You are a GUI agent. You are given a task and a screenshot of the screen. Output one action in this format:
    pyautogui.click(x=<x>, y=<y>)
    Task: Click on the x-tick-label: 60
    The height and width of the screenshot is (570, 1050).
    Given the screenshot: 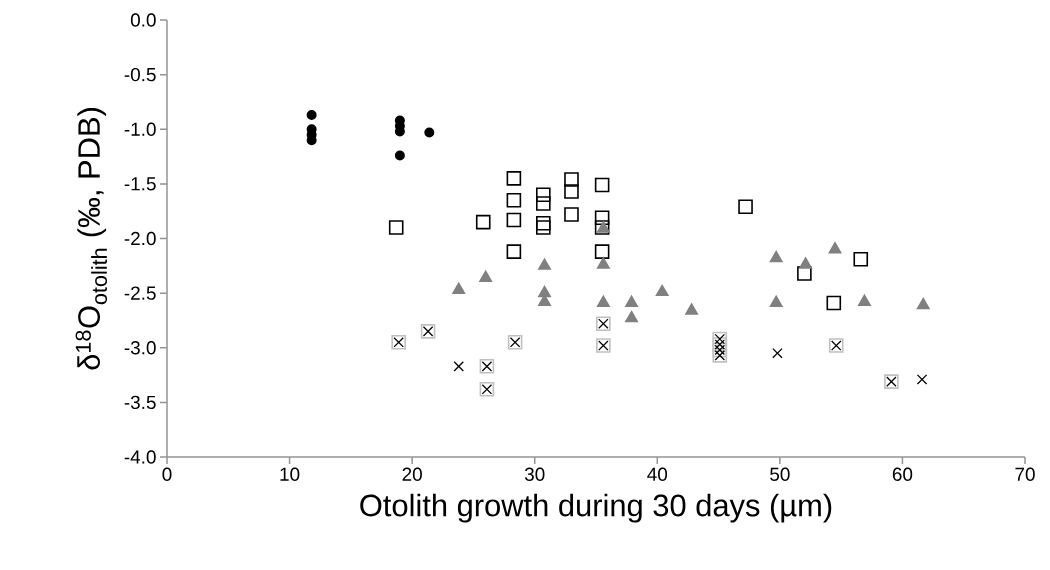 What is the action you would take?
    pyautogui.click(x=902, y=474)
    